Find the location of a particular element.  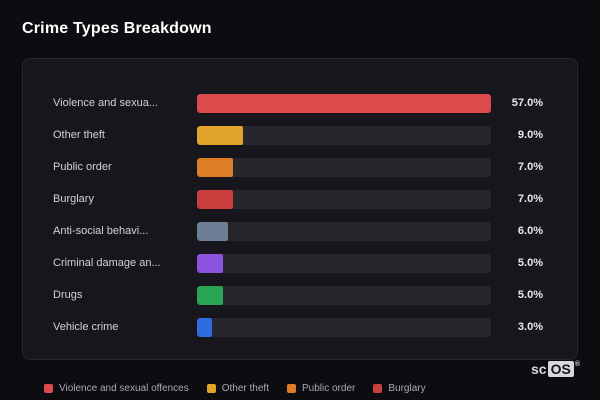

brand-box: OS is located at coordinates (560, 369).